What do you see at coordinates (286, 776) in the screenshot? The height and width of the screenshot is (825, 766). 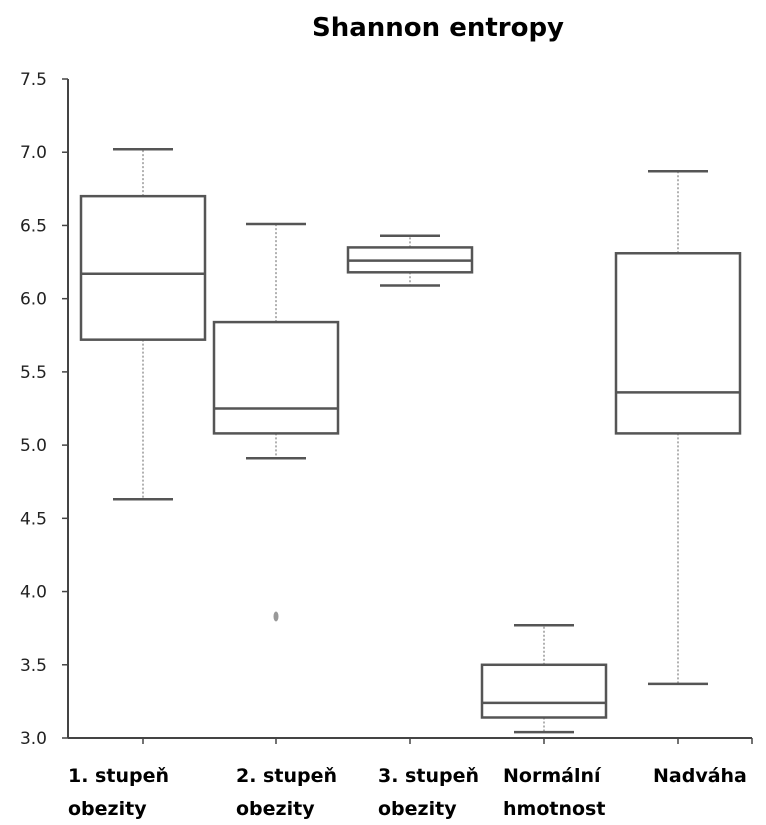 I see `x-tick-label-line: 2. stupeň` at bounding box center [286, 776].